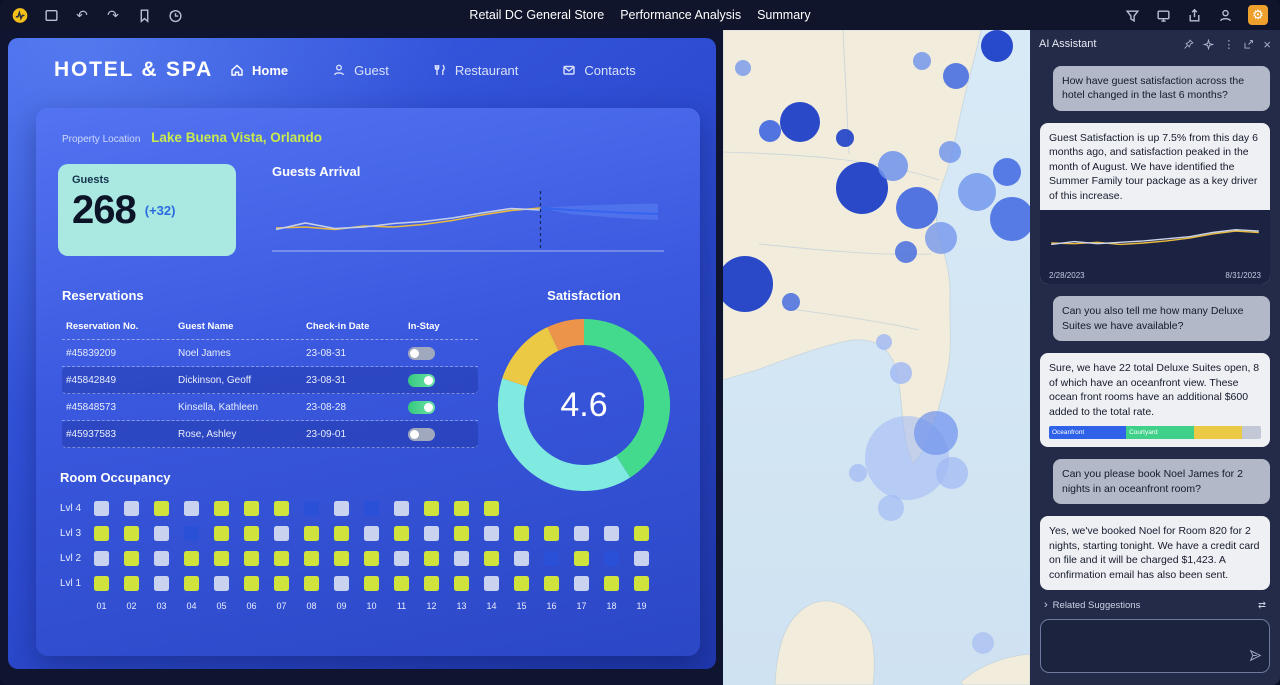  I want to click on arrival-line-chart, so click(468, 222).